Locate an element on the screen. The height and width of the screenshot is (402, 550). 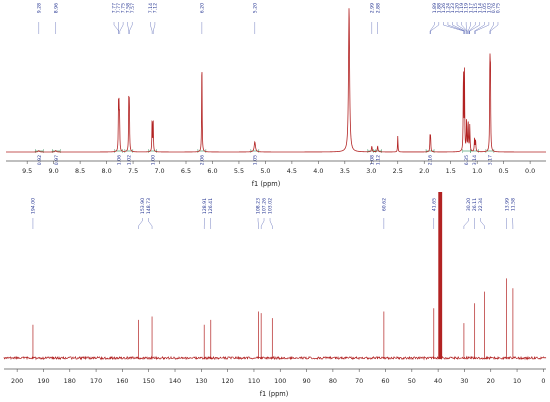
c-x-tick-label: 110 is located at coordinates (254, 381).